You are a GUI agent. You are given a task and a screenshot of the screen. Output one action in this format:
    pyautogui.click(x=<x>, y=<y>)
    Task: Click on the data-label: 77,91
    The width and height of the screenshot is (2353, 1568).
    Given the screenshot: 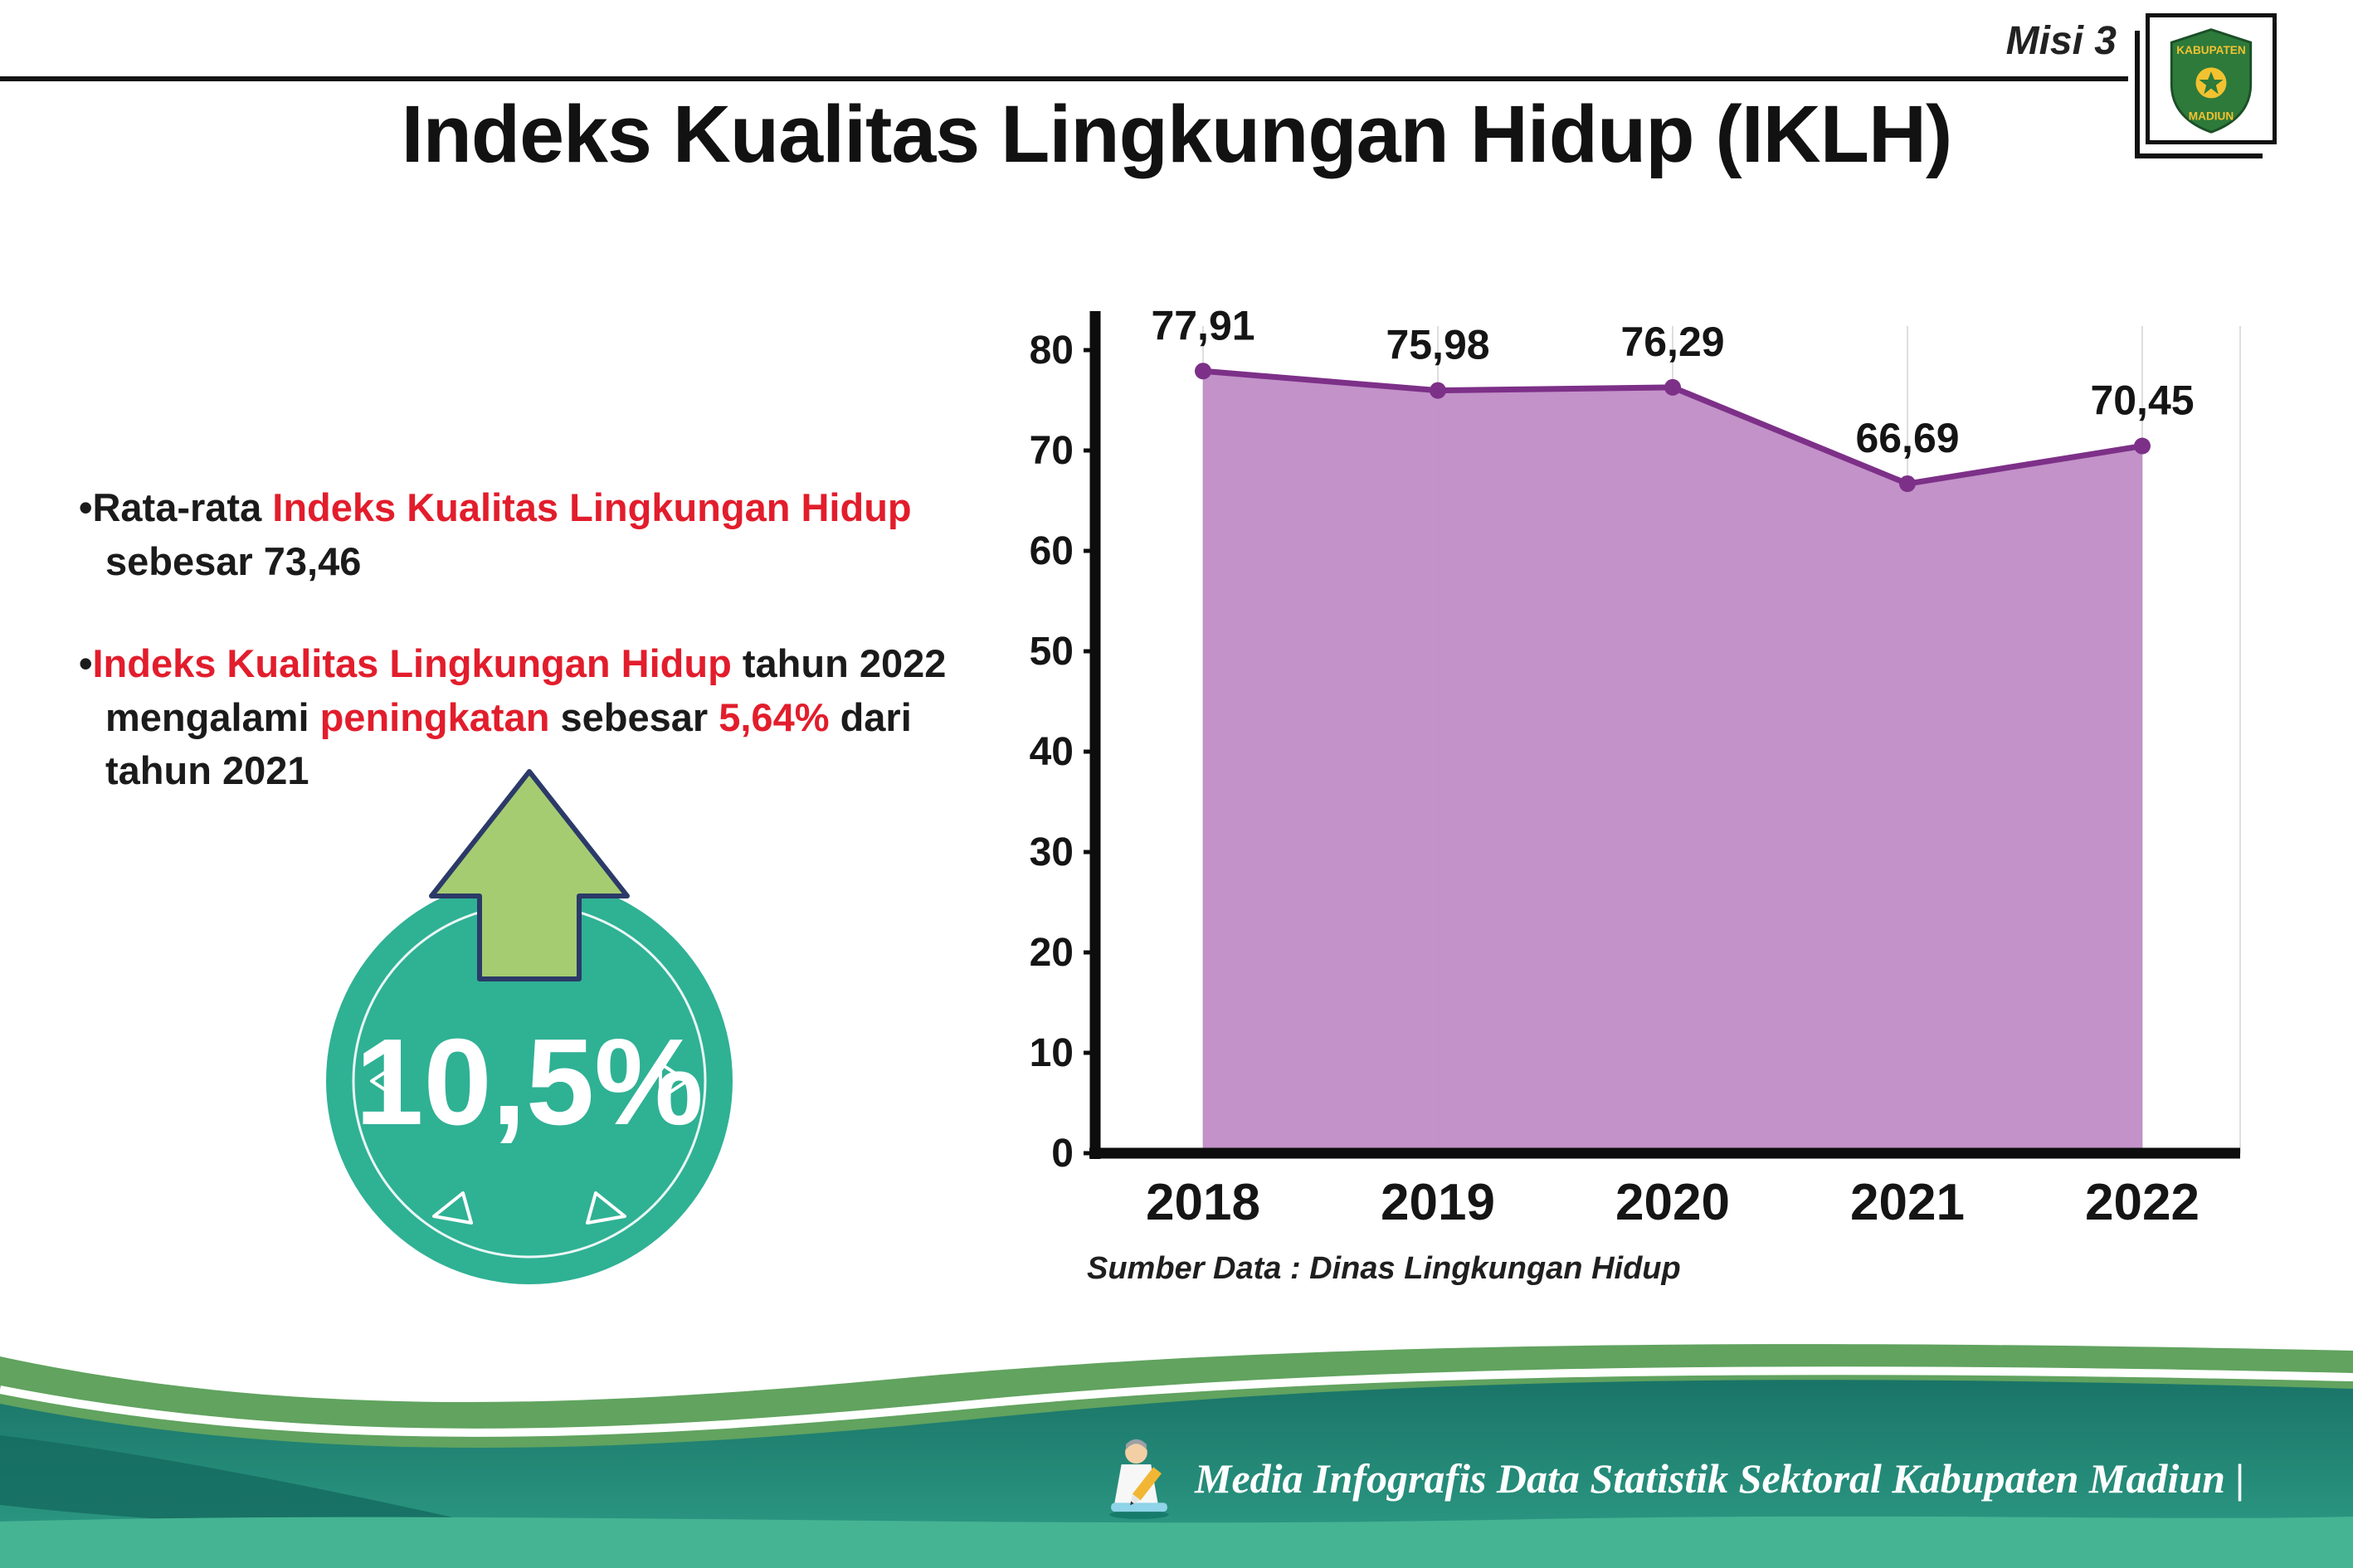 What is the action you would take?
    pyautogui.click(x=1202, y=325)
    